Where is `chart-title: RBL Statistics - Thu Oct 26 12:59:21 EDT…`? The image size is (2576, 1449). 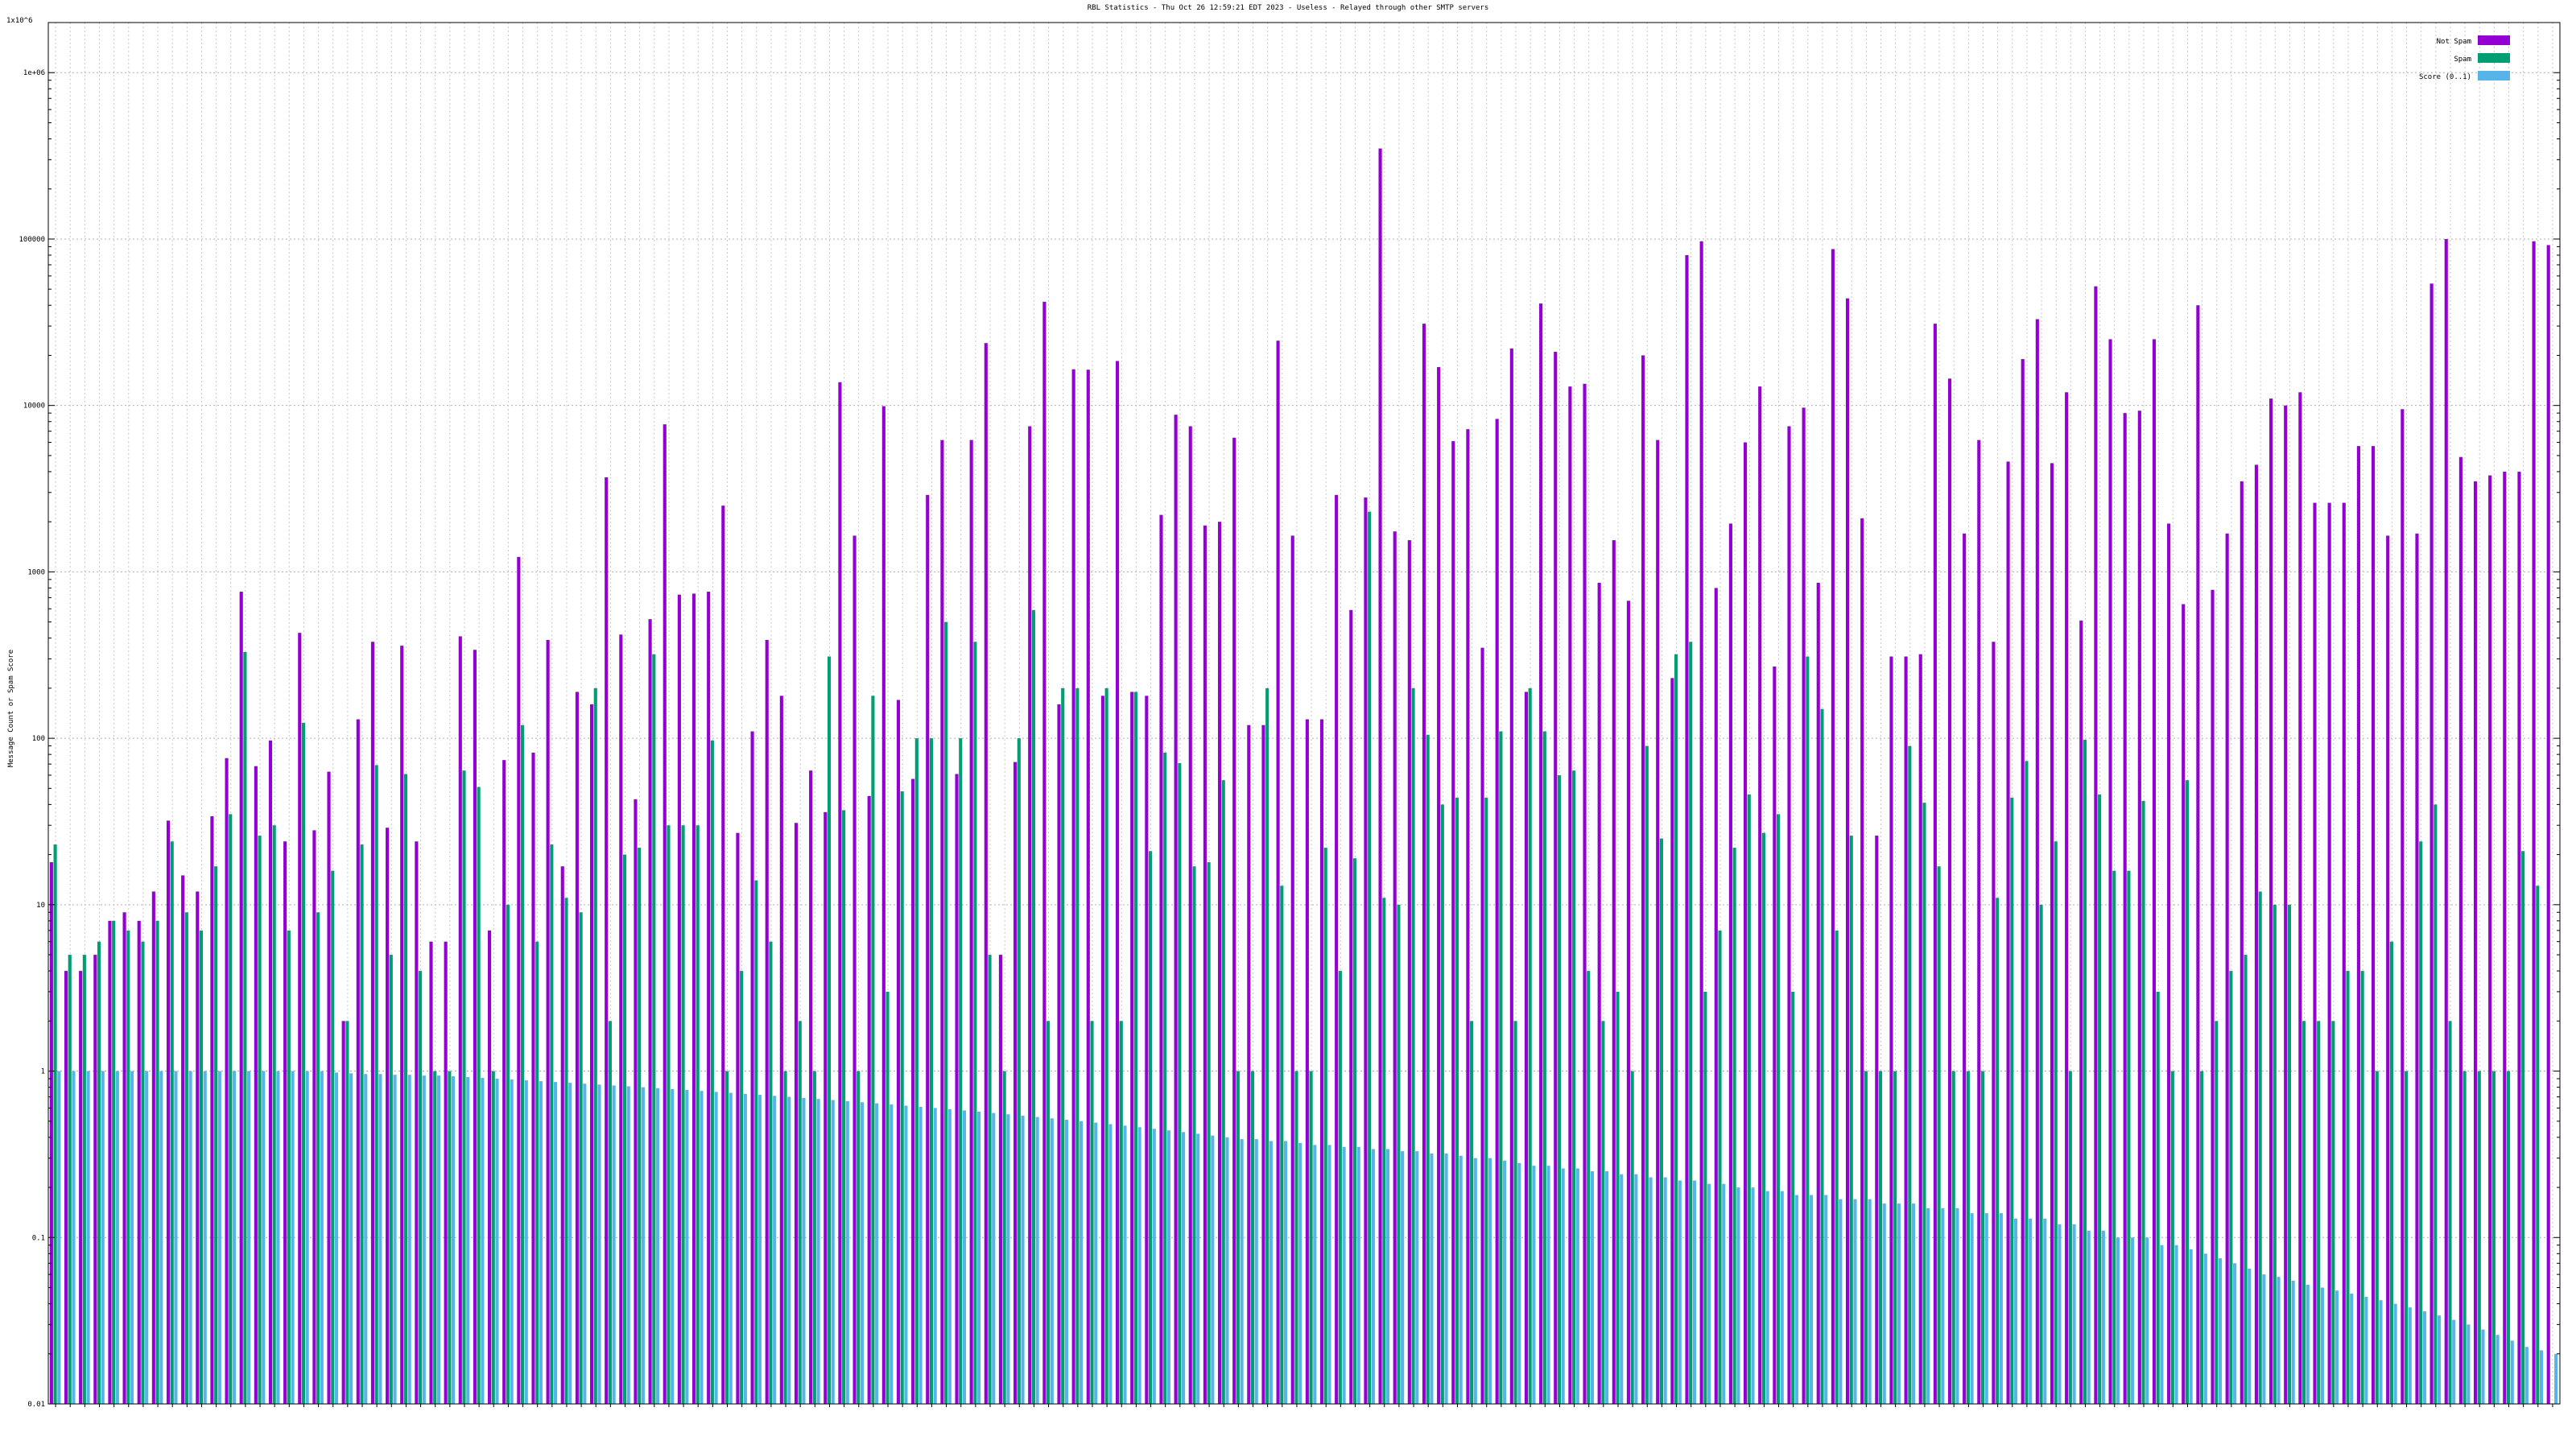
chart-title: RBL Statistics - Thu Oct 26 12:59:21 EDT… is located at coordinates (1288, 8).